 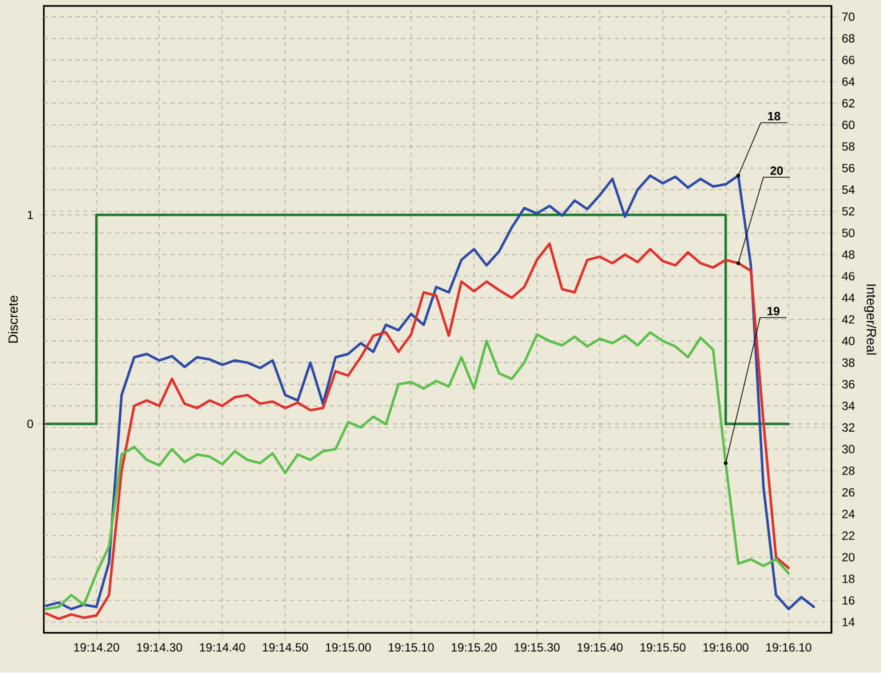 I want to click on y2-tick-label: 50, so click(x=848, y=233).